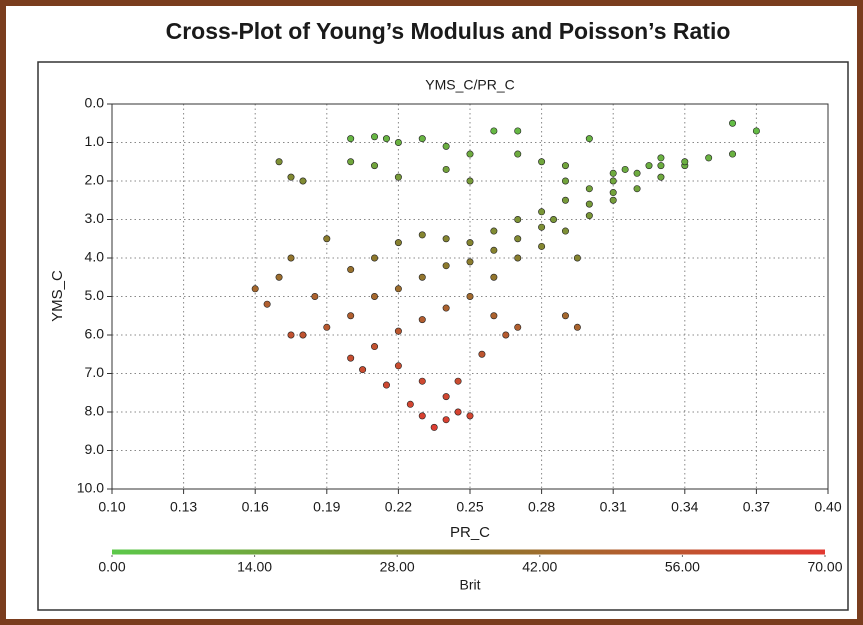 Image resolution: width=863 pixels, height=625 pixels. I want to click on colorbar-tick-label: 56.00, so click(682, 567).